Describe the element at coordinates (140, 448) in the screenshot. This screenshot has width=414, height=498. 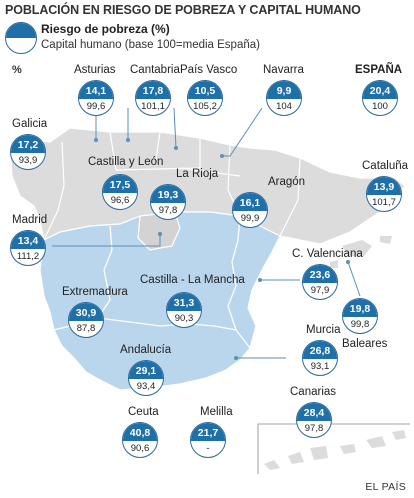
I see `capital-value: 90,6` at that location.